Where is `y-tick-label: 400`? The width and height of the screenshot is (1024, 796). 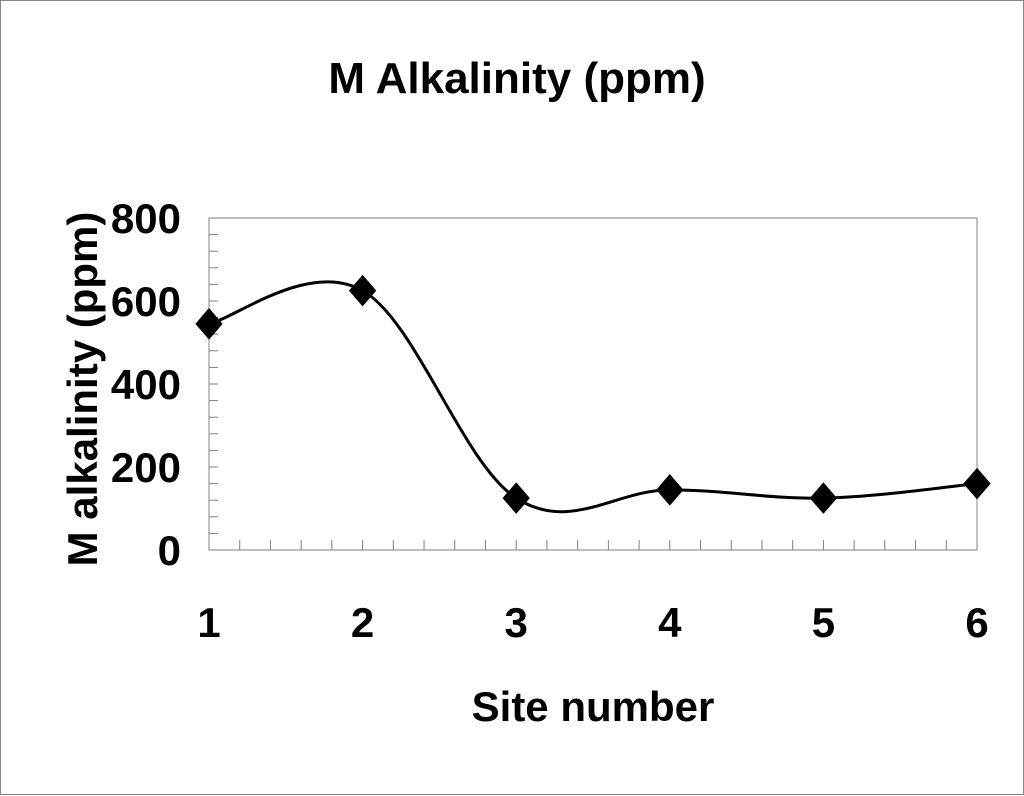 y-tick-label: 400 is located at coordinates (146, 384).